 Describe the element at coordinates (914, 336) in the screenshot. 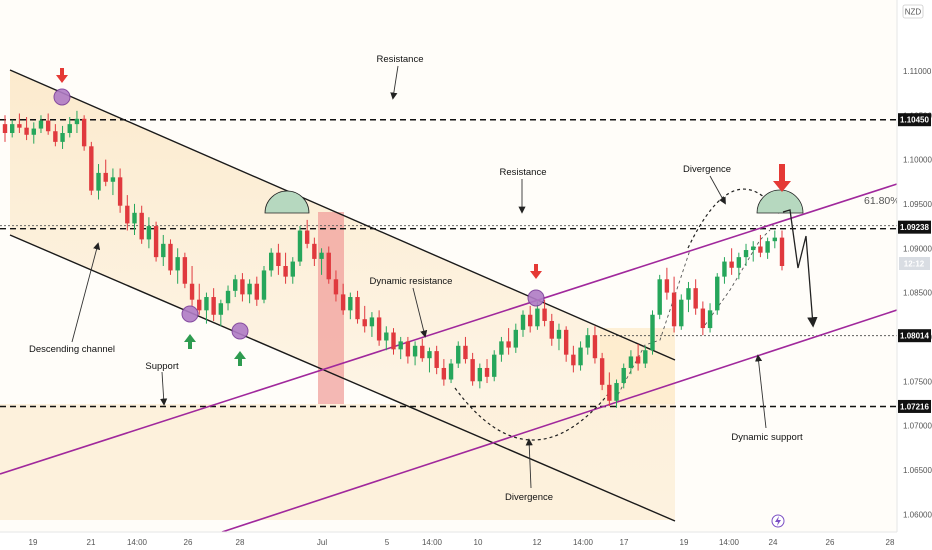

I see `price-badge-label: 1.08014` at that location.